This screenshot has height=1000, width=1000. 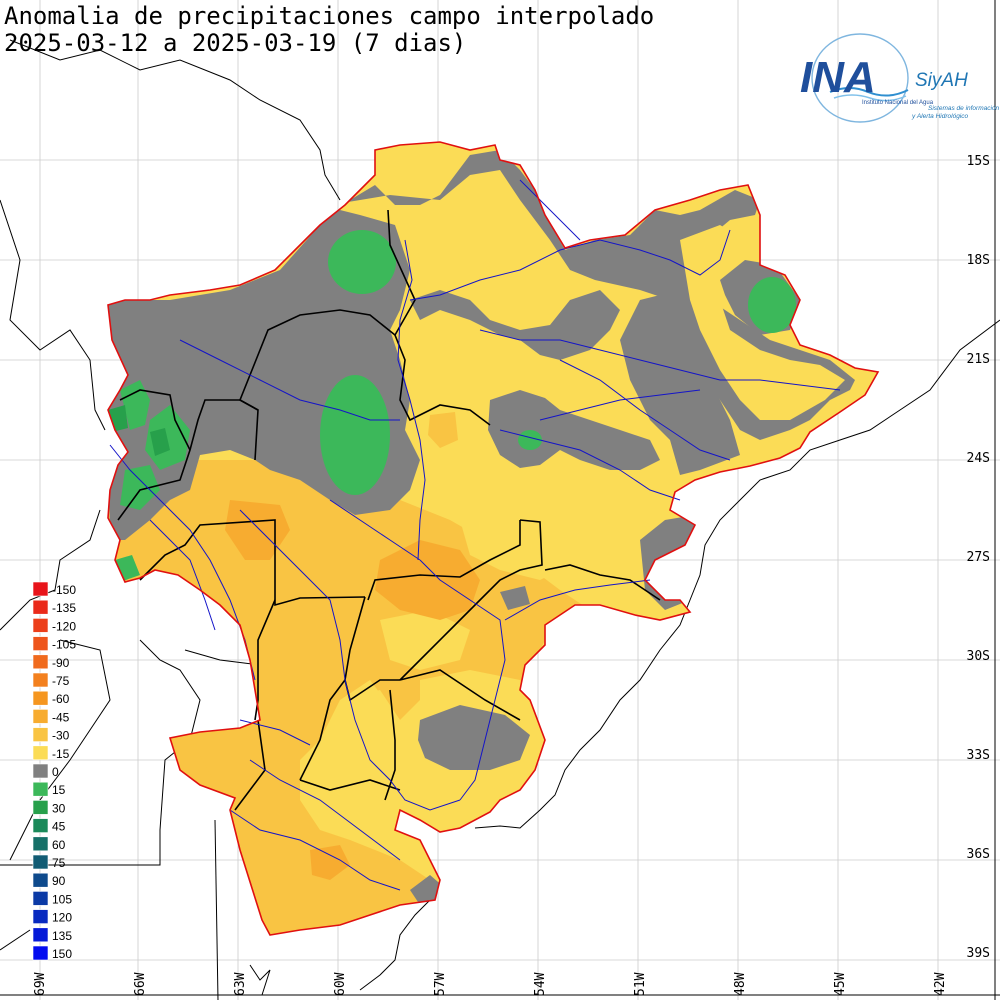 What do you see at coordinates (62, 936) in the screenshot?
I see `legend-label: 135` at bounding box center [62, 936].